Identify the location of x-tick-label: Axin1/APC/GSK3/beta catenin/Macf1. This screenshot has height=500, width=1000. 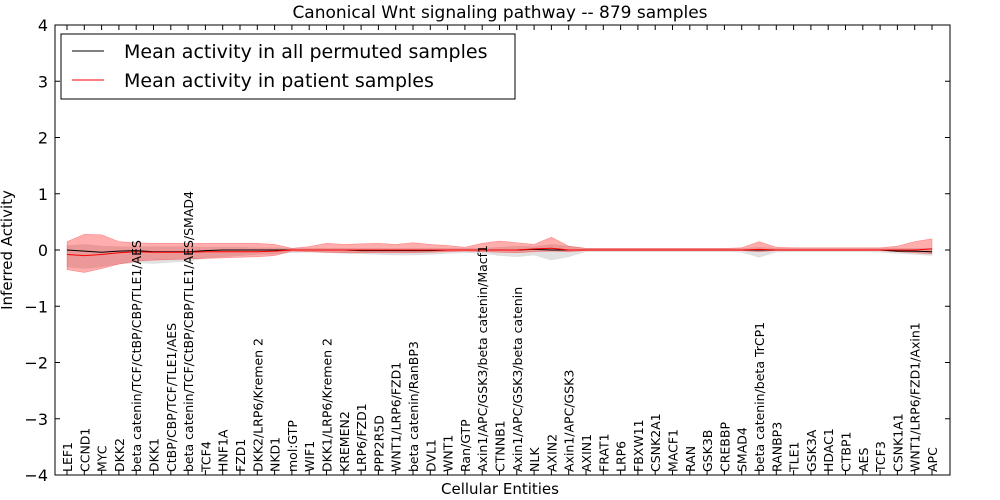
(482, 358).